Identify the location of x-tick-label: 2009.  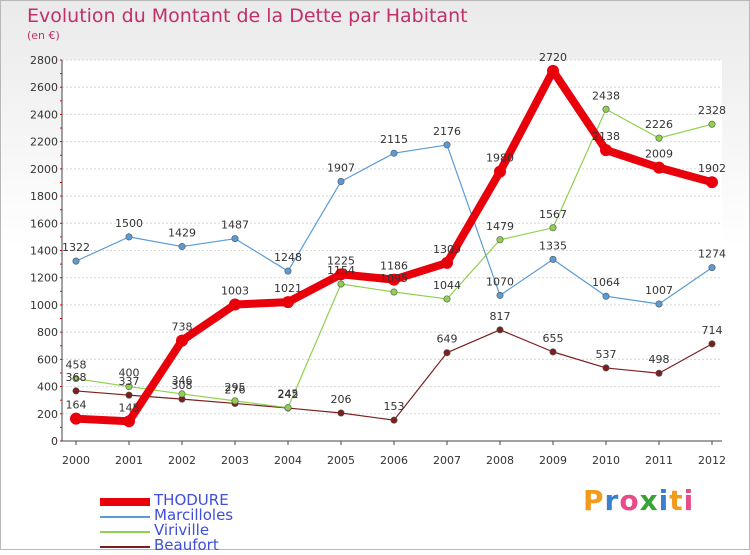
(553, 460).